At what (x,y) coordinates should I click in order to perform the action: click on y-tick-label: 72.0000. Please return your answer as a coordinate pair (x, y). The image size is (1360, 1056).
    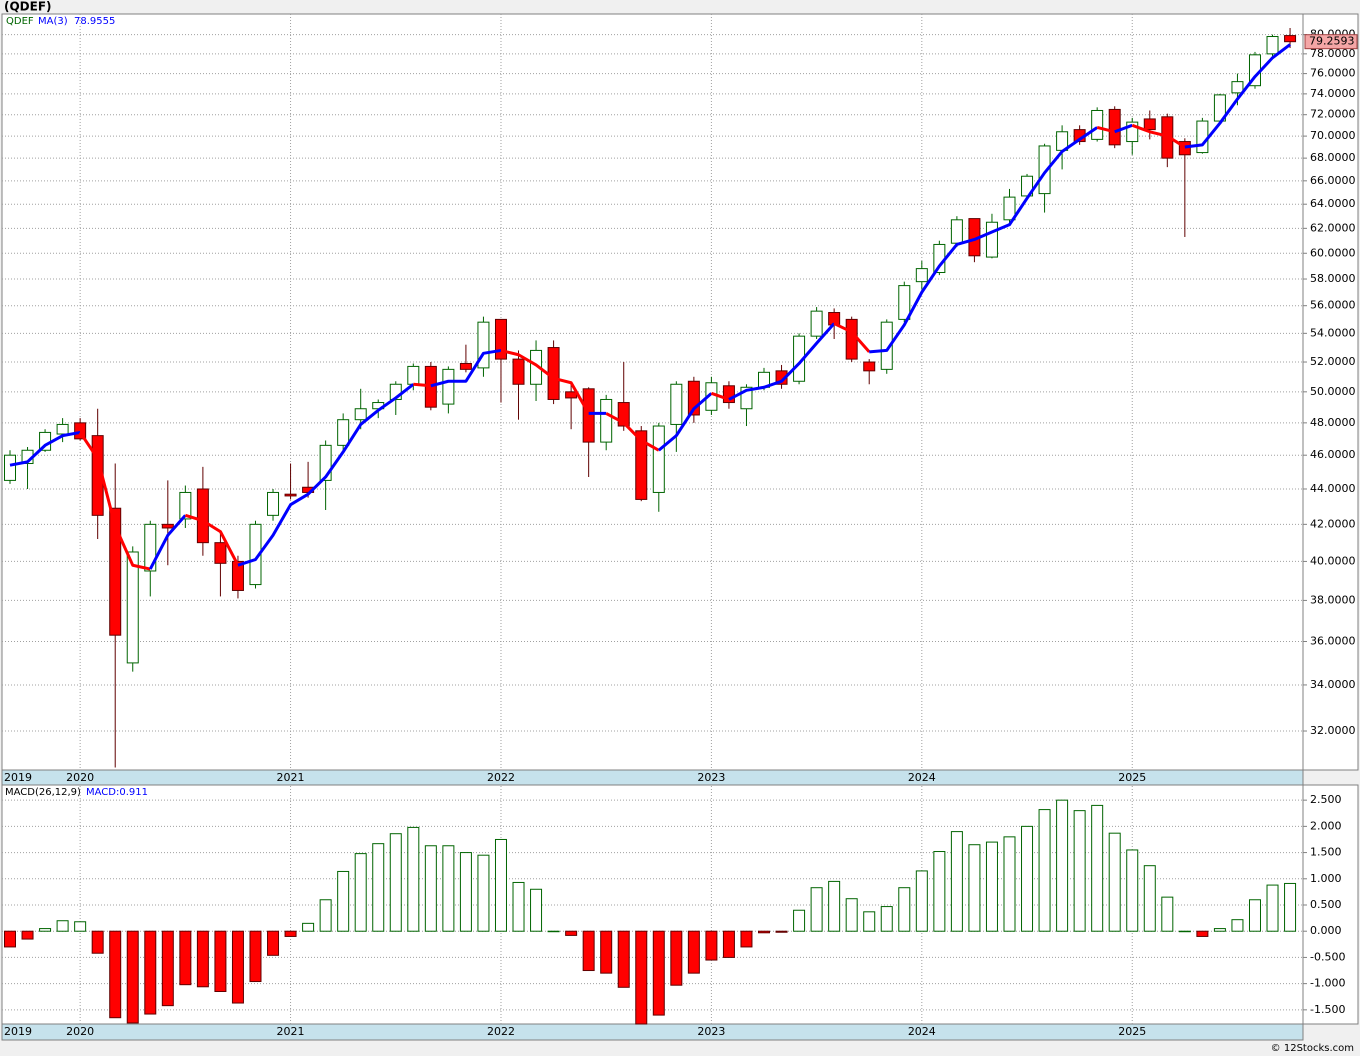
    Looking at the image, I should click on (1333, 114).